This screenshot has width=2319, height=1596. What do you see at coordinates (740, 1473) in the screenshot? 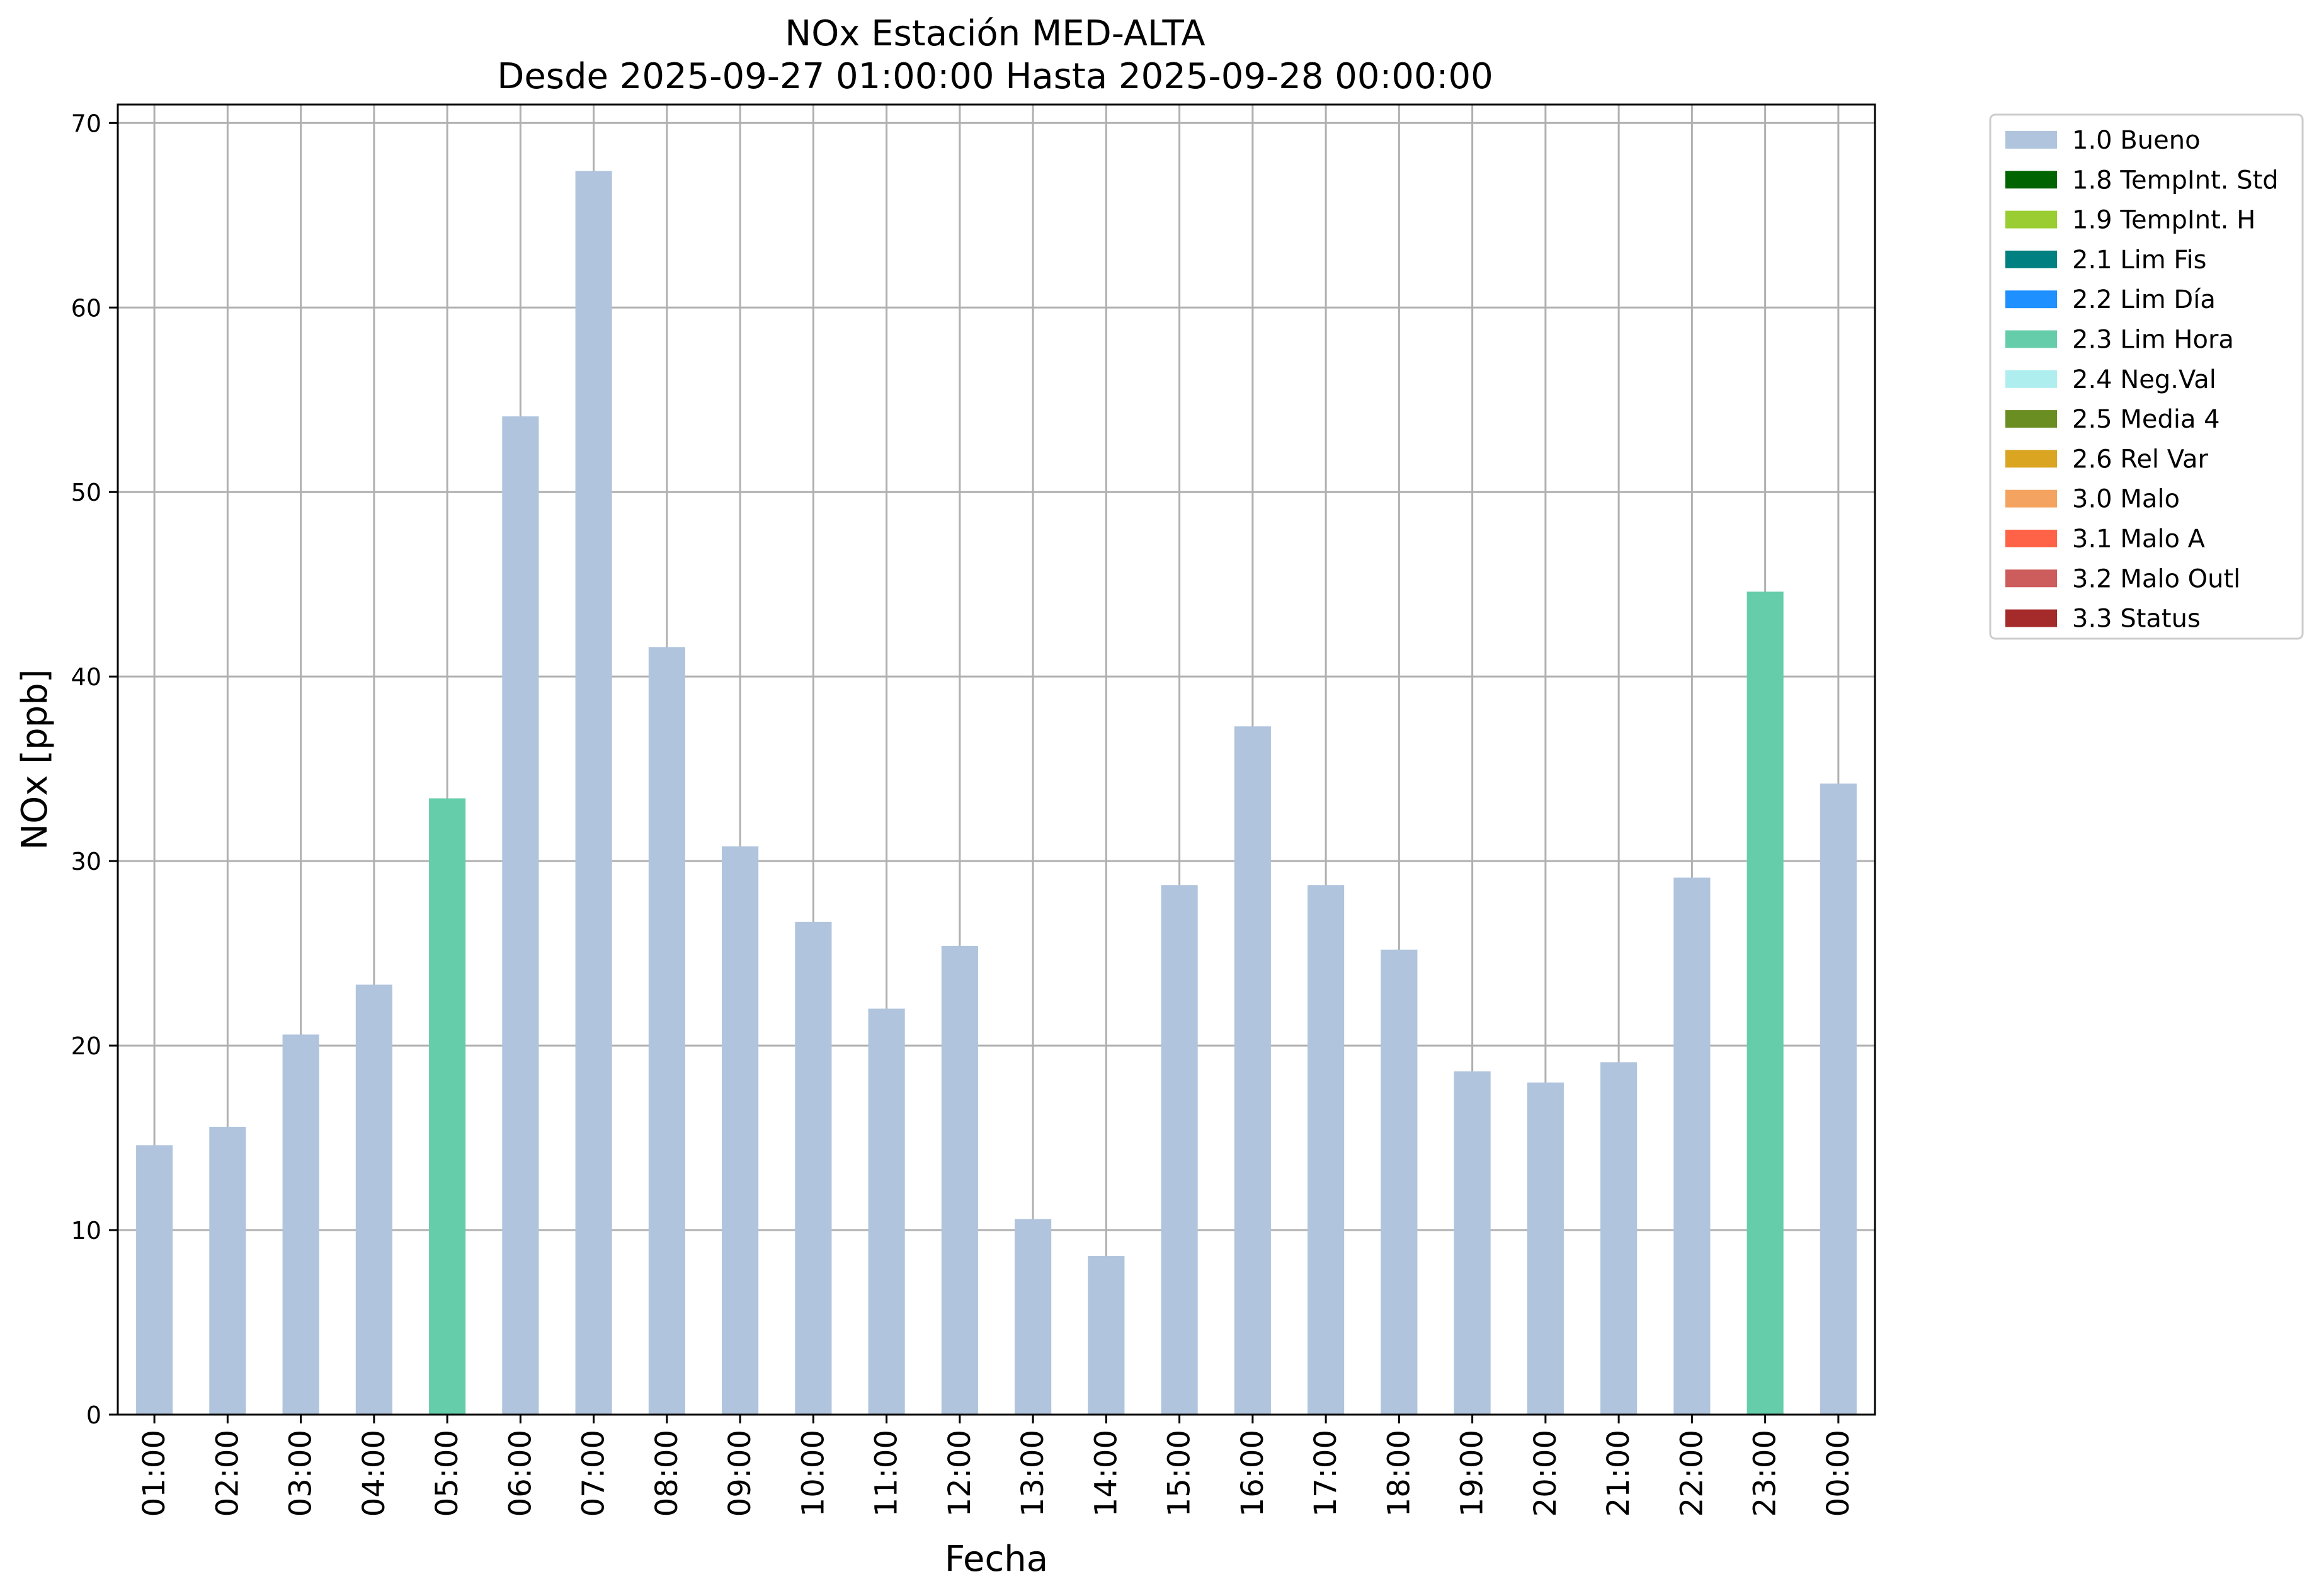
I see `x-tick-label: 09:00` at bounding box center [740, 1473].